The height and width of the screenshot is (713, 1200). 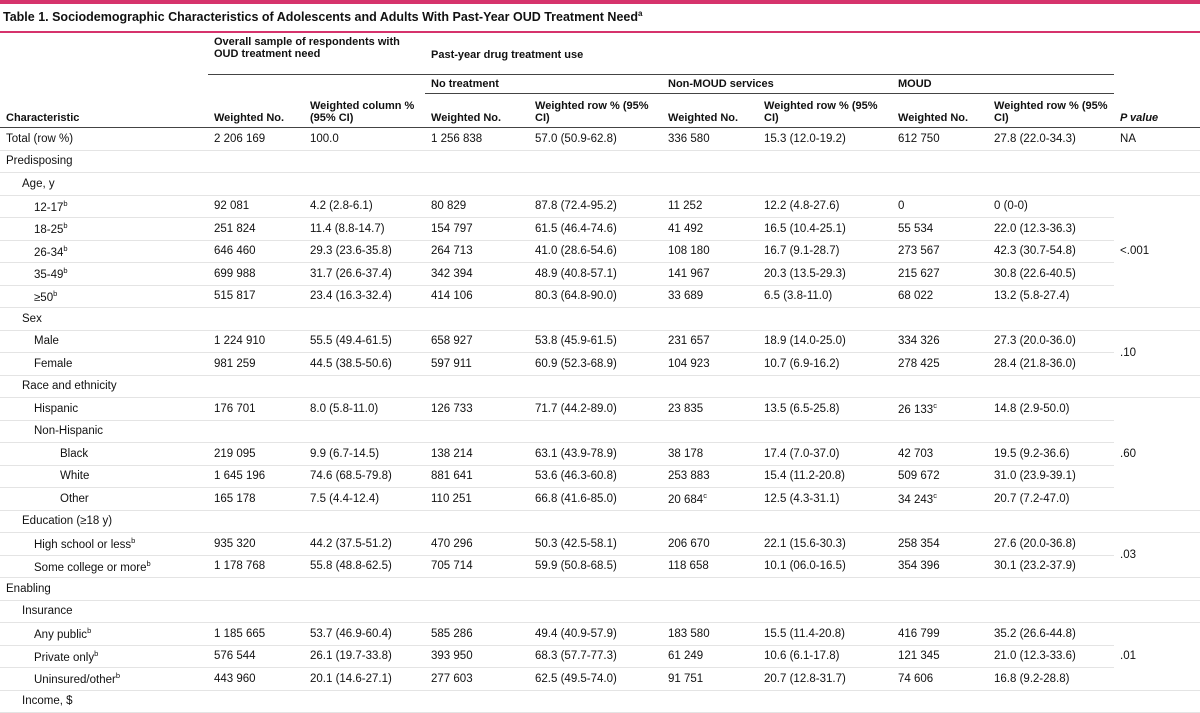 I want to click on table-cell: 277 603, so click(x=477, y=679).